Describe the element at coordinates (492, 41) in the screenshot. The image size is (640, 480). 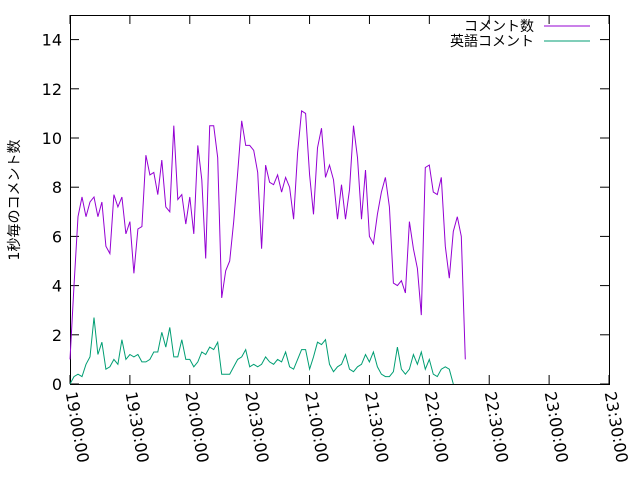
I see `legend-label-2: 英語コメント` at that location.